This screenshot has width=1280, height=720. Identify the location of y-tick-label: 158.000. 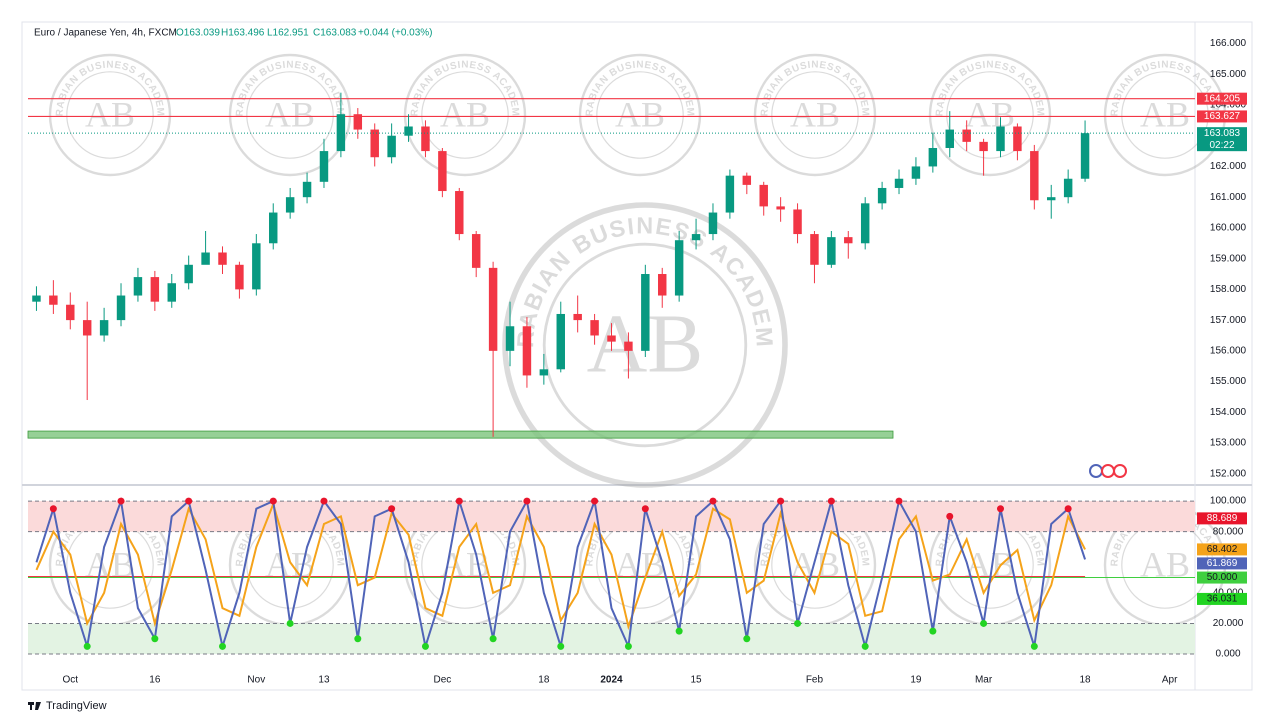
(1228, 289).